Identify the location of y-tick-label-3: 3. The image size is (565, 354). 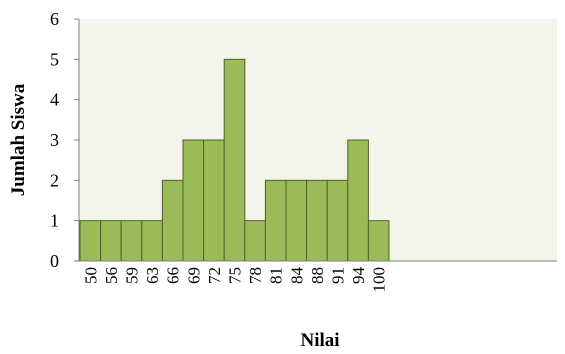
(54, 140).